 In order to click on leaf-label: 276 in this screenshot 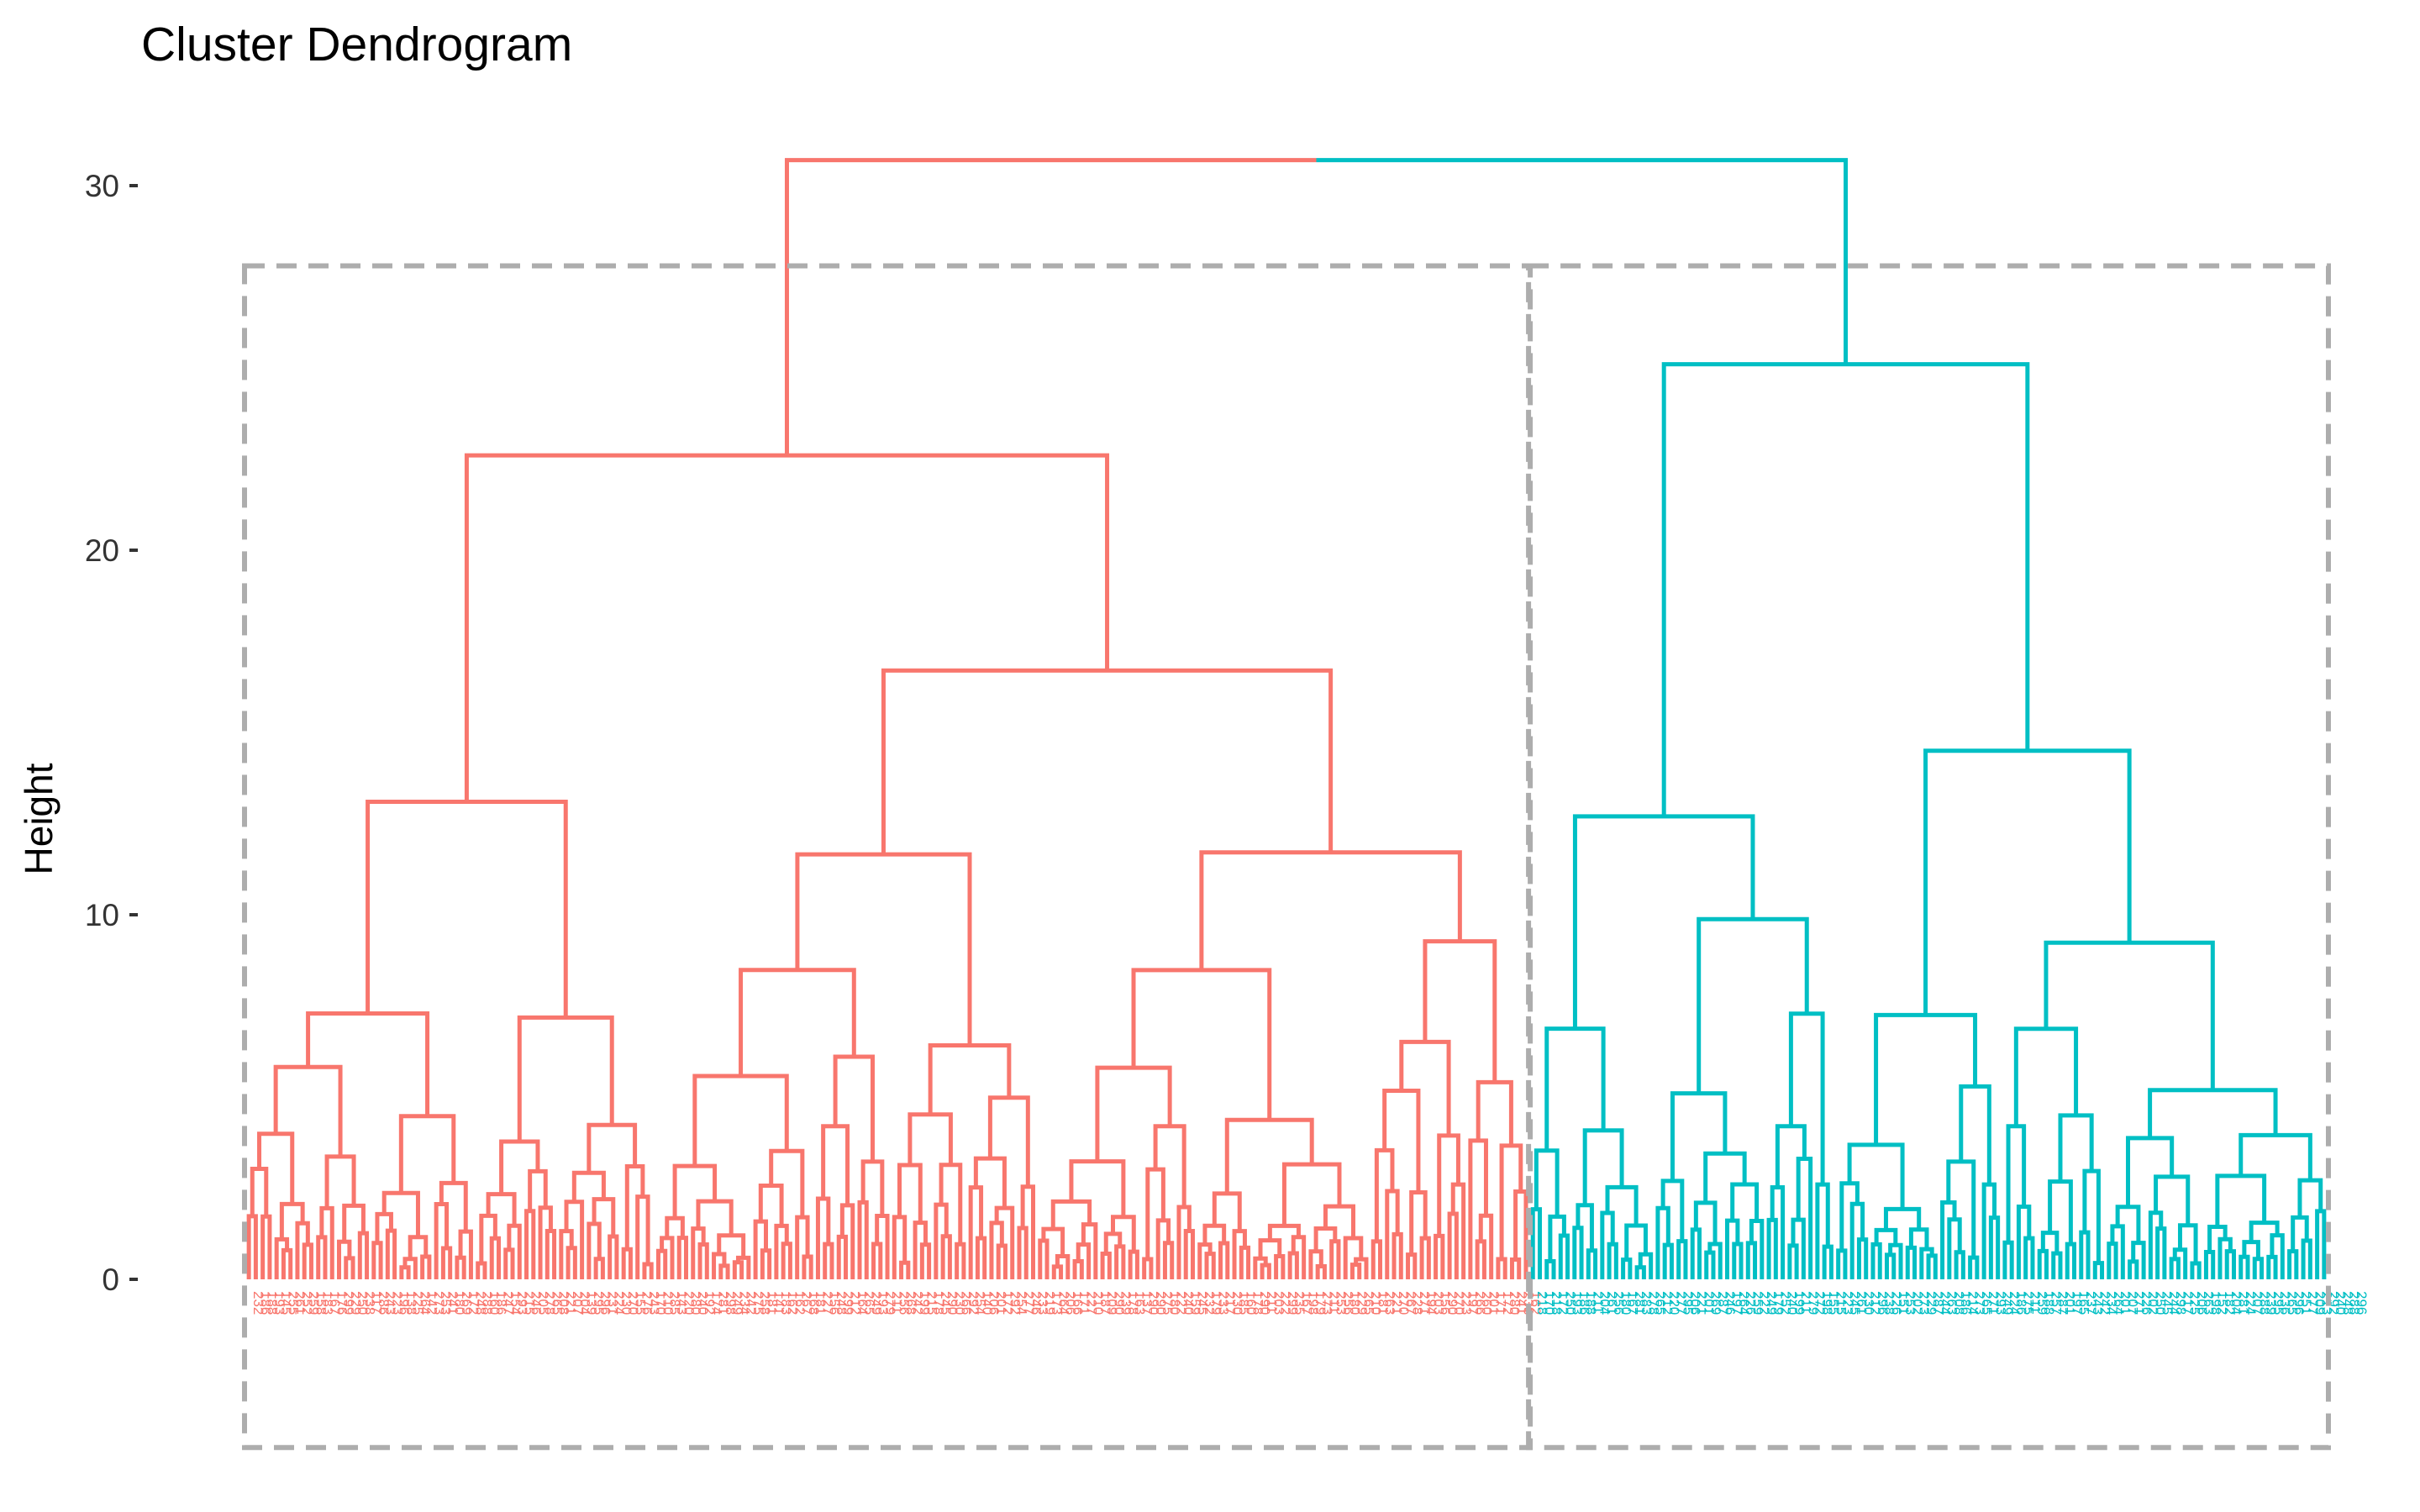, I will do `click(647, 1303)`.